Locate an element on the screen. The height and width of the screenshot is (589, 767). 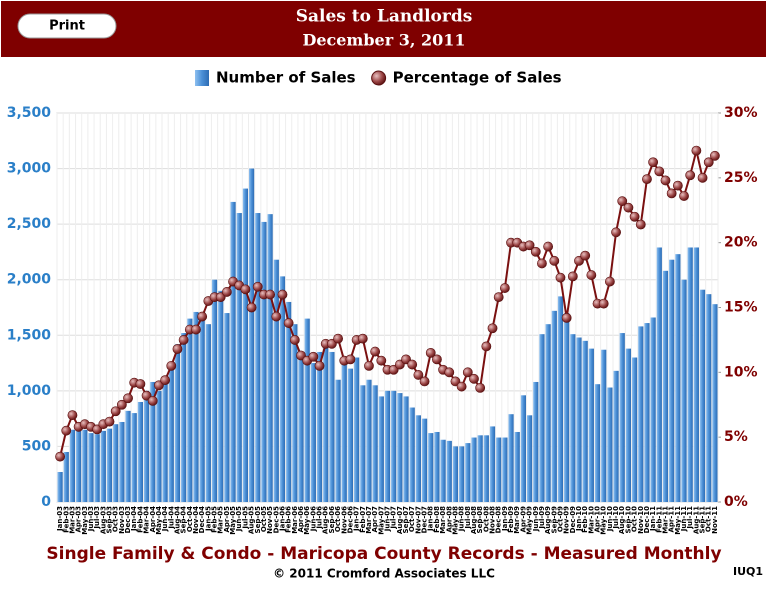
x-tick-label: Jul-11 is located at coordinates (690, 518).